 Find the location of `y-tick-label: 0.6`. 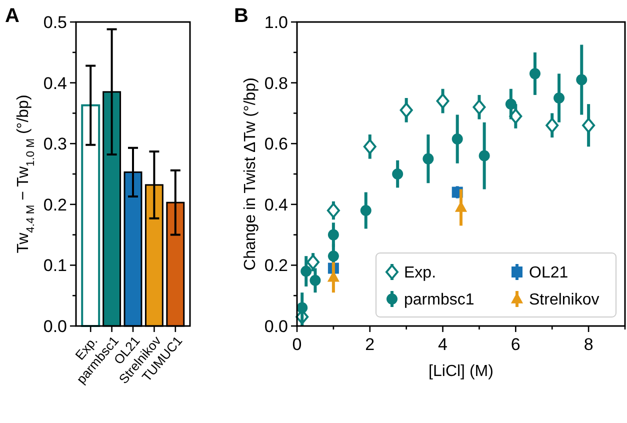

y-tick-label: 0.6 is located at coordinates (276, 144).